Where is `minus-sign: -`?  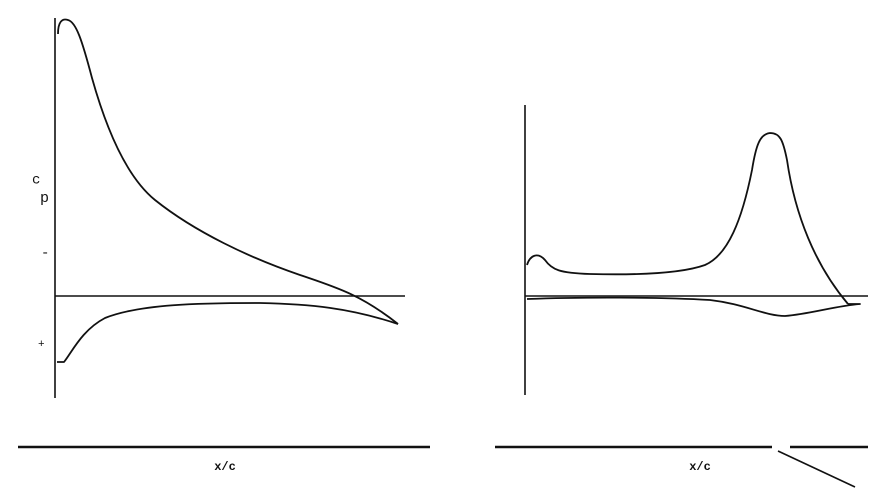 minus-sign: - is located at coordinates (45, 254).